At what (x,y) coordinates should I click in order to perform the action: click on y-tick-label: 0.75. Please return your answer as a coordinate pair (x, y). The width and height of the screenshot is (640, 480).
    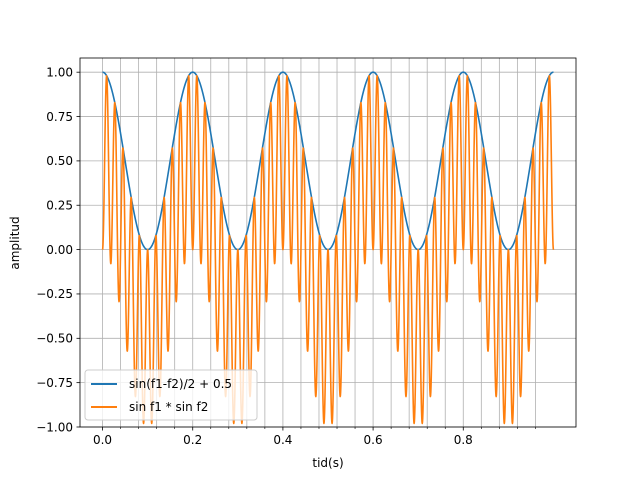
    Looking at the image, I should click on (59, 117).